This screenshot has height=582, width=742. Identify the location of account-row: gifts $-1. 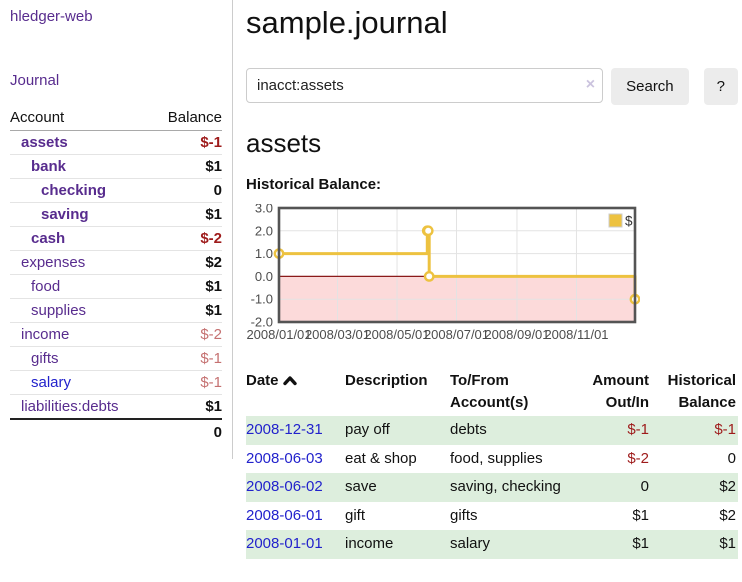
(116, 359).